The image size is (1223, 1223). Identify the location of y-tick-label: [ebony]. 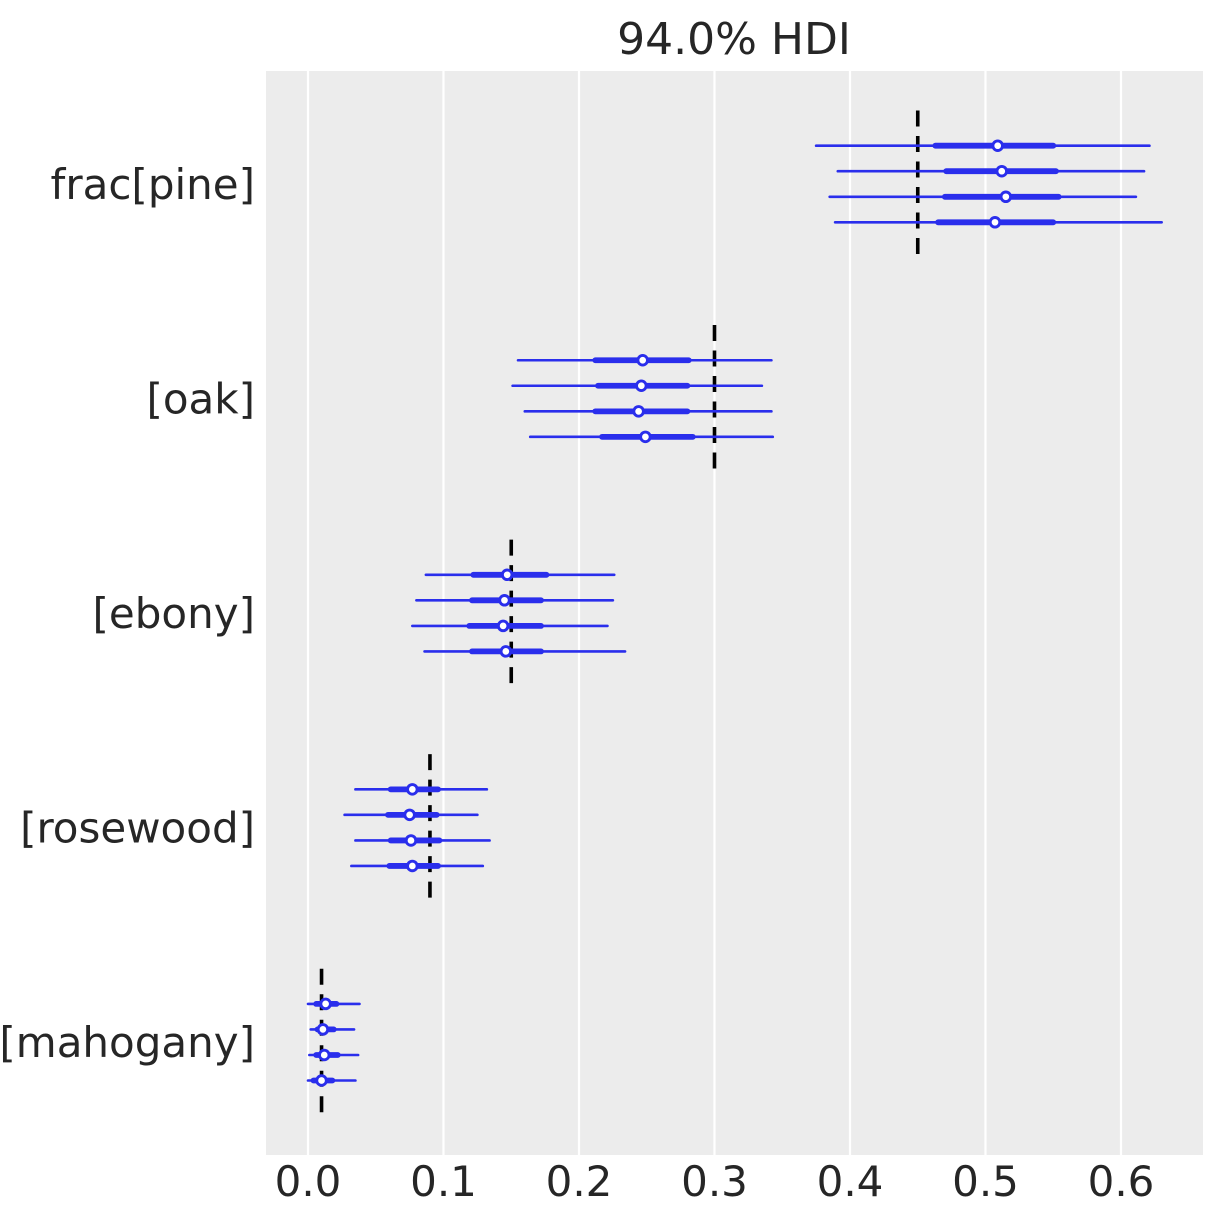
(174, 613).